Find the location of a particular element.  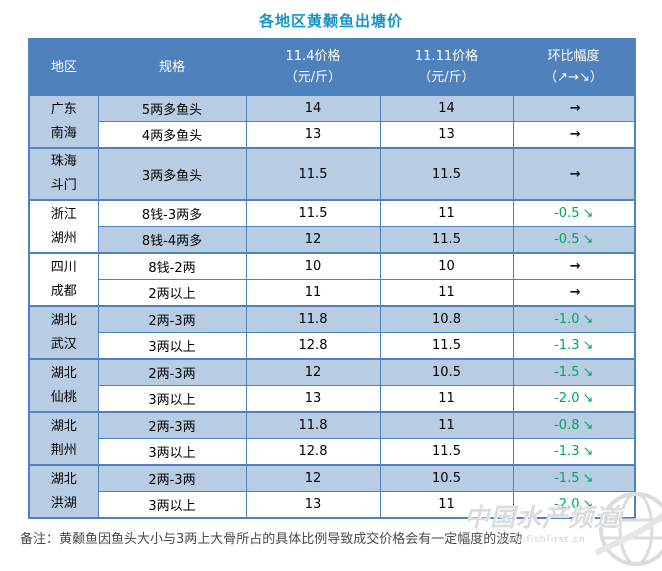

table-row: 4两多鱼头 13 13 → is located at coordinates (332, 135).